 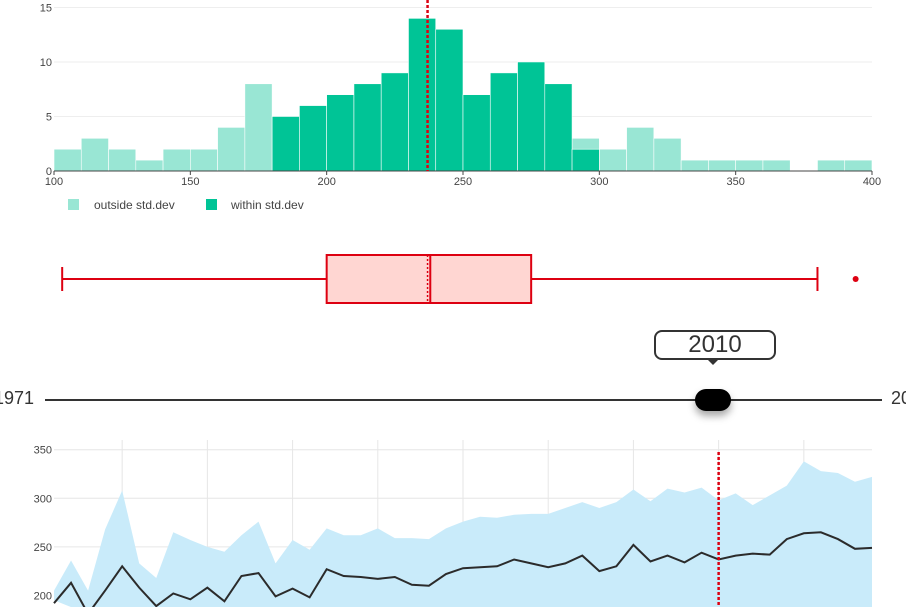 I want to click on slider-track, so click(x=463, y=400).